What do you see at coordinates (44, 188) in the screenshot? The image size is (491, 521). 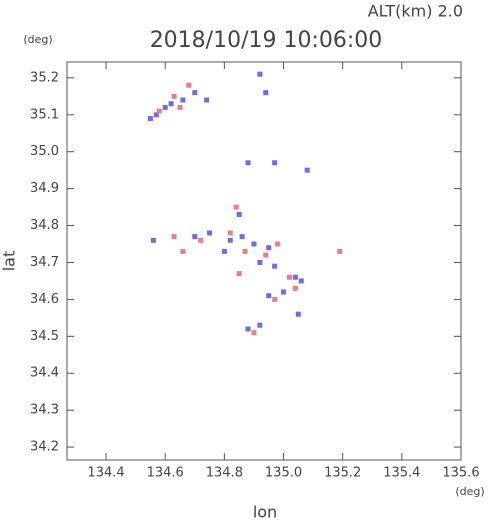 I see `y-tick-label: 34.9` at bounding box center [44, 188].